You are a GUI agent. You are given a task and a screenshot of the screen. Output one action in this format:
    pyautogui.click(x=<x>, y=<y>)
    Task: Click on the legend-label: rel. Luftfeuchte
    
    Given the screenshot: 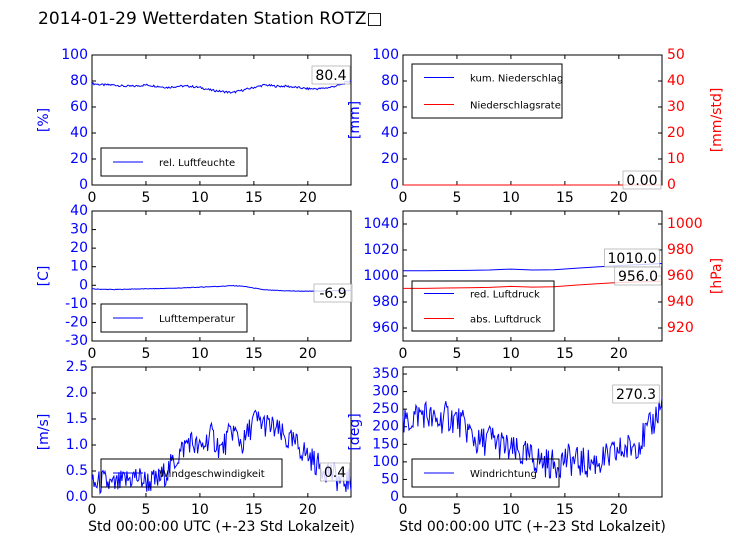 What is the action you would take?
    pyautogui.click(x=197, y=163)
    